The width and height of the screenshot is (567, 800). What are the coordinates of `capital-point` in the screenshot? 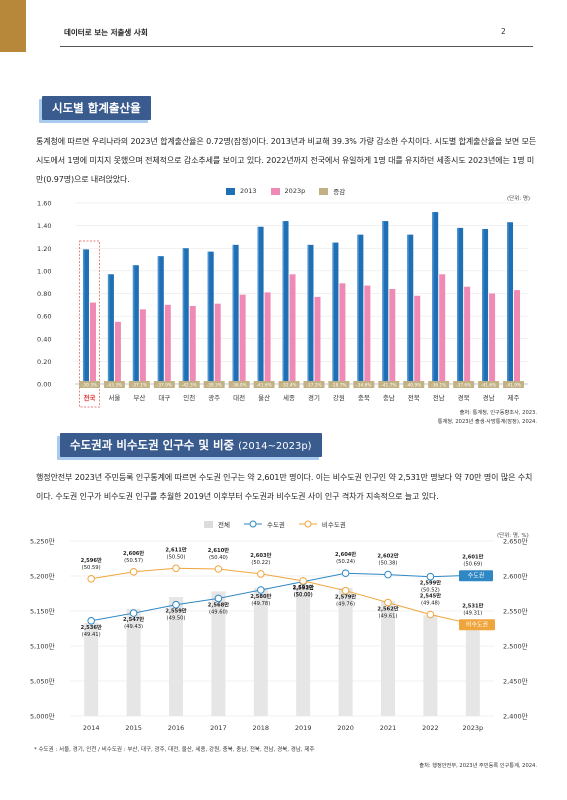 It's located at (176, 604).